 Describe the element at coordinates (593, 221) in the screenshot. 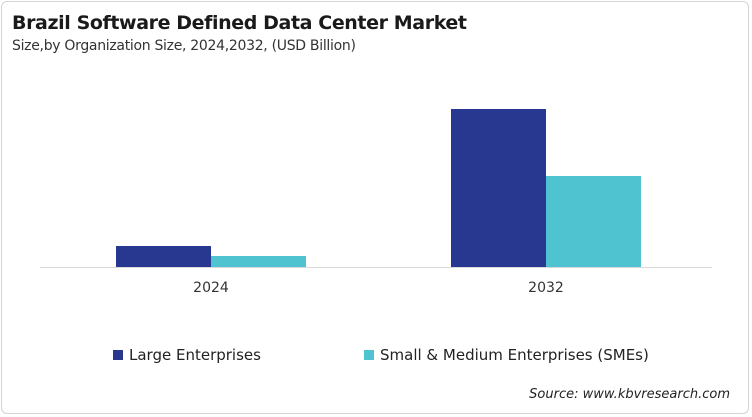

I see `bar-2032-smes` at that location.